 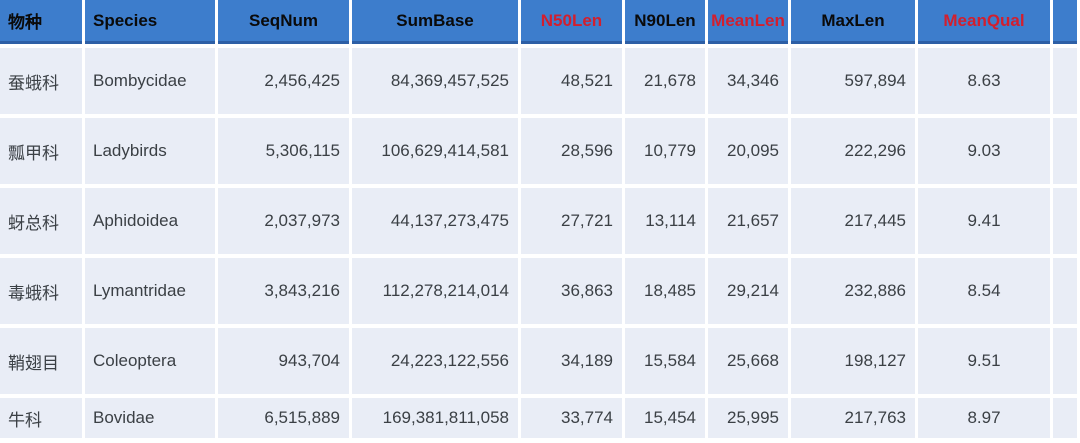 What do you see at coordinates (748, 81) in the screenshot?
I see `cell-meanlen: 34,346` at bounding box center [748, 81].